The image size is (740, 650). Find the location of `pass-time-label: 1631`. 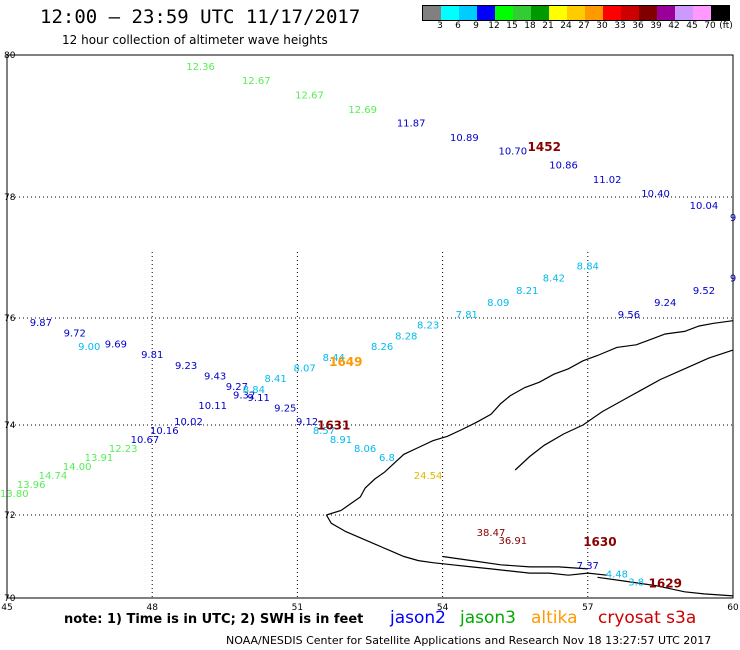

pass-time-label: 1631 is located at coordinates (333, 426).